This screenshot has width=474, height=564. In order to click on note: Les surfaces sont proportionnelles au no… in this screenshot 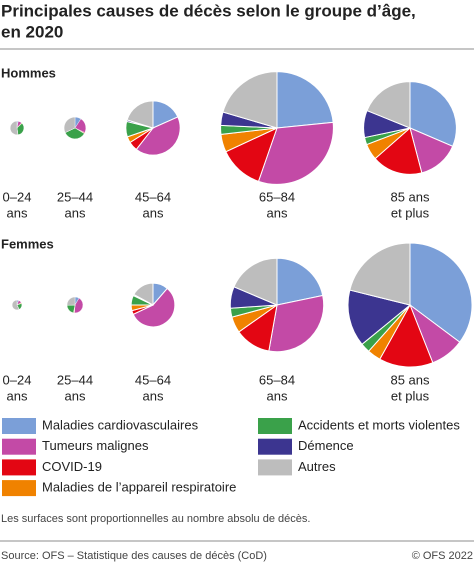, I will do `click(155, 519)`.